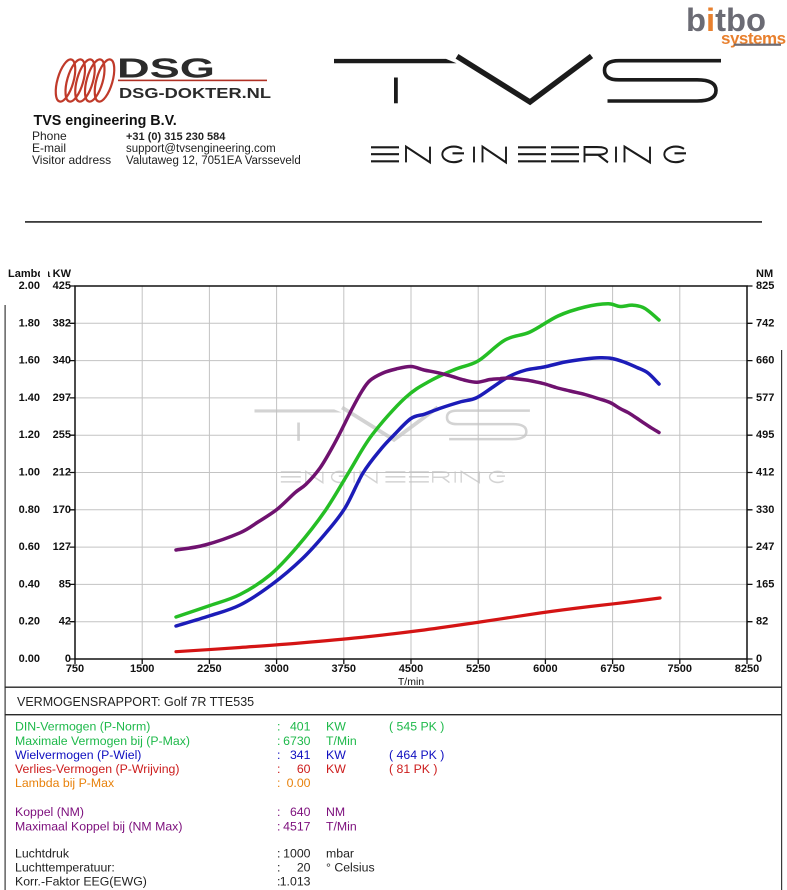  I want to click on svg-text: systems, so click(753, 38).